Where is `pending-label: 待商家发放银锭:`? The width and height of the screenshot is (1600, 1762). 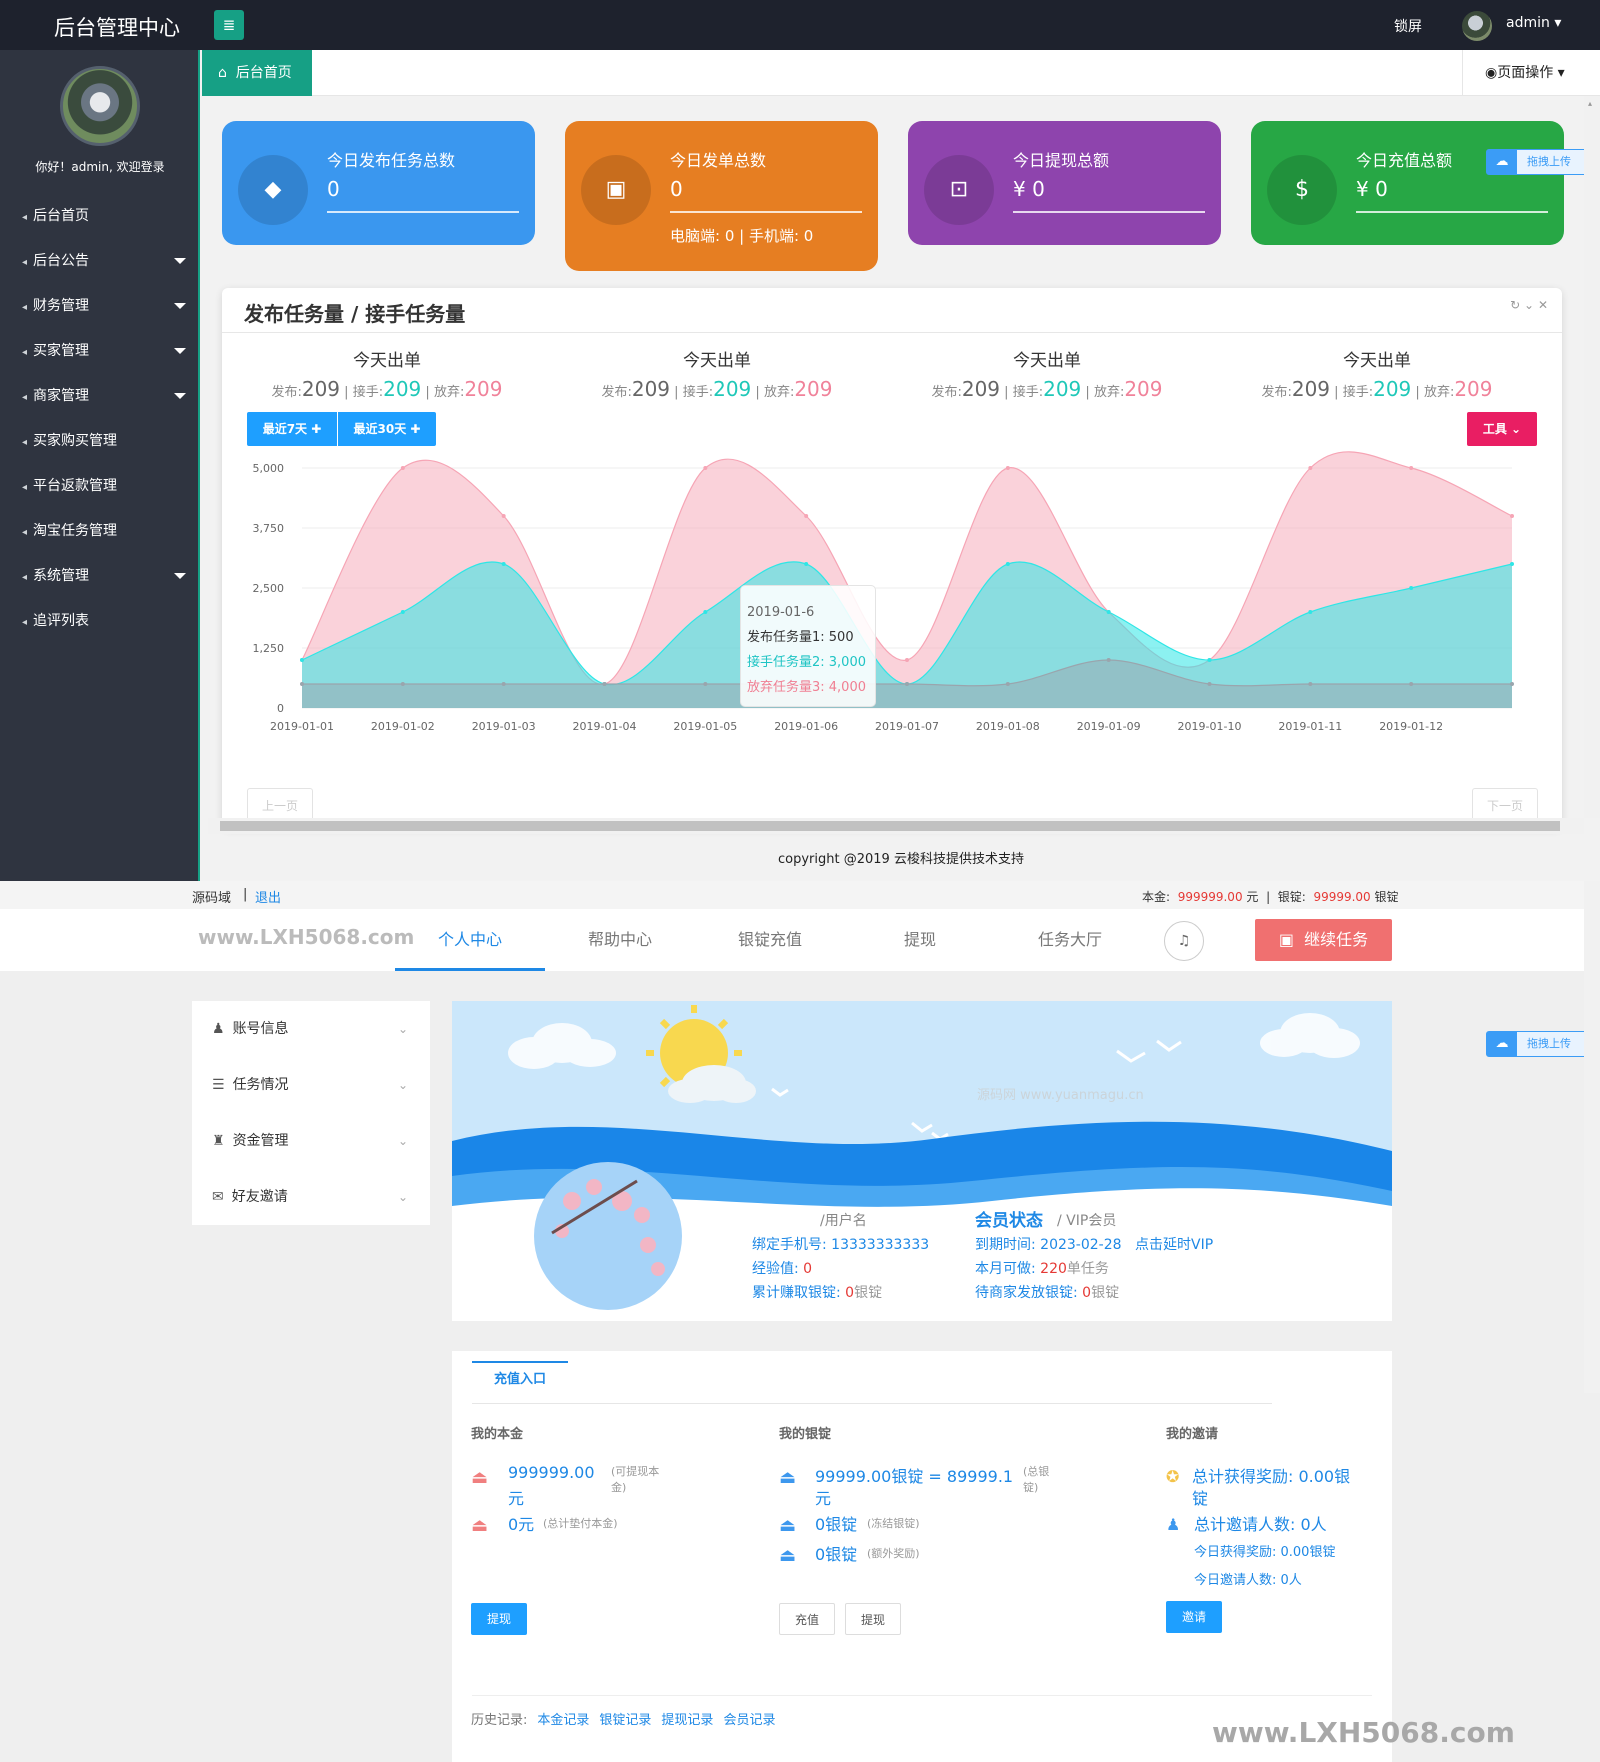
pending-label: 待商家发放银锭: is located at coordinates (1026, 1293).